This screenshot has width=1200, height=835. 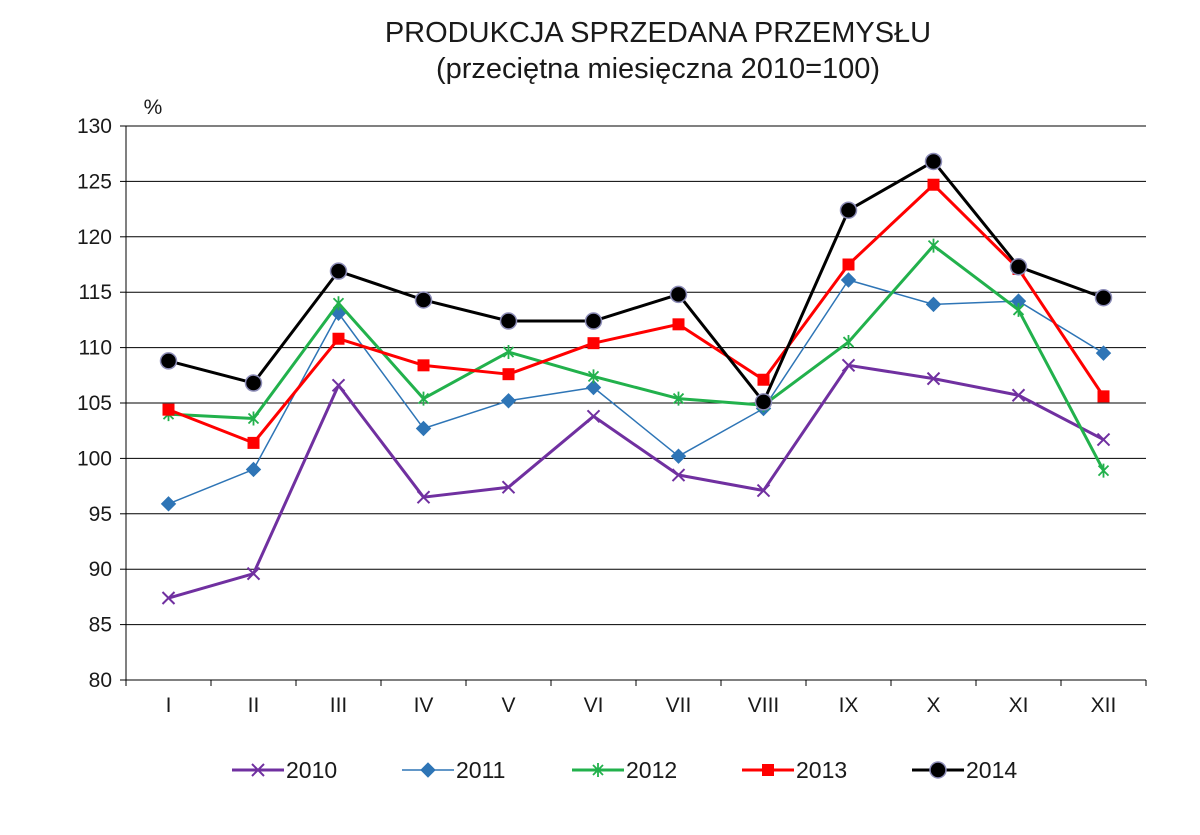 I want to click on legend: 2010 2011 2012 2013 2014, so click(x=624, y=770).